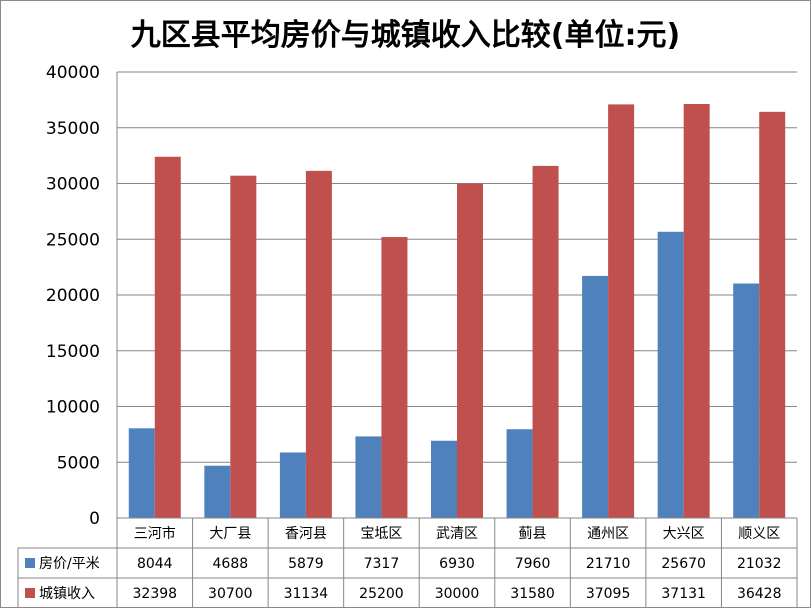 The image size is (811, 608). Describe the element at coordinates (73, 352) in the screenshot. I see `y-tick-label: 15000` at that location.